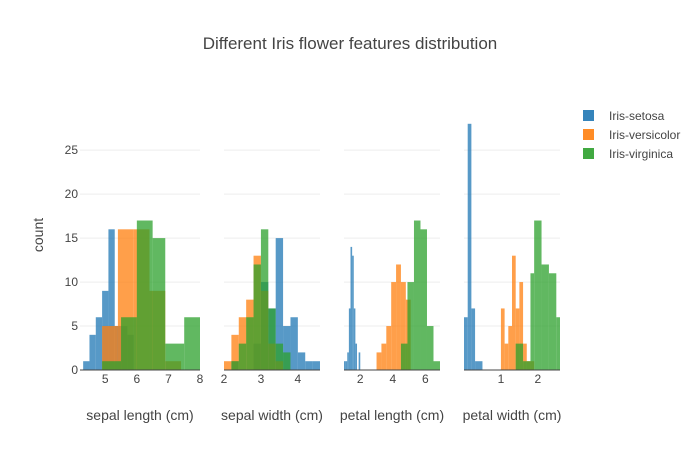 The width and height of the screenshot is (700, 450). What do you see at coordinates (272, 415) in the screenshot?
I see `x-axis-label-sepal-width: sepal width (cm)` at bounding box center [272, 415].